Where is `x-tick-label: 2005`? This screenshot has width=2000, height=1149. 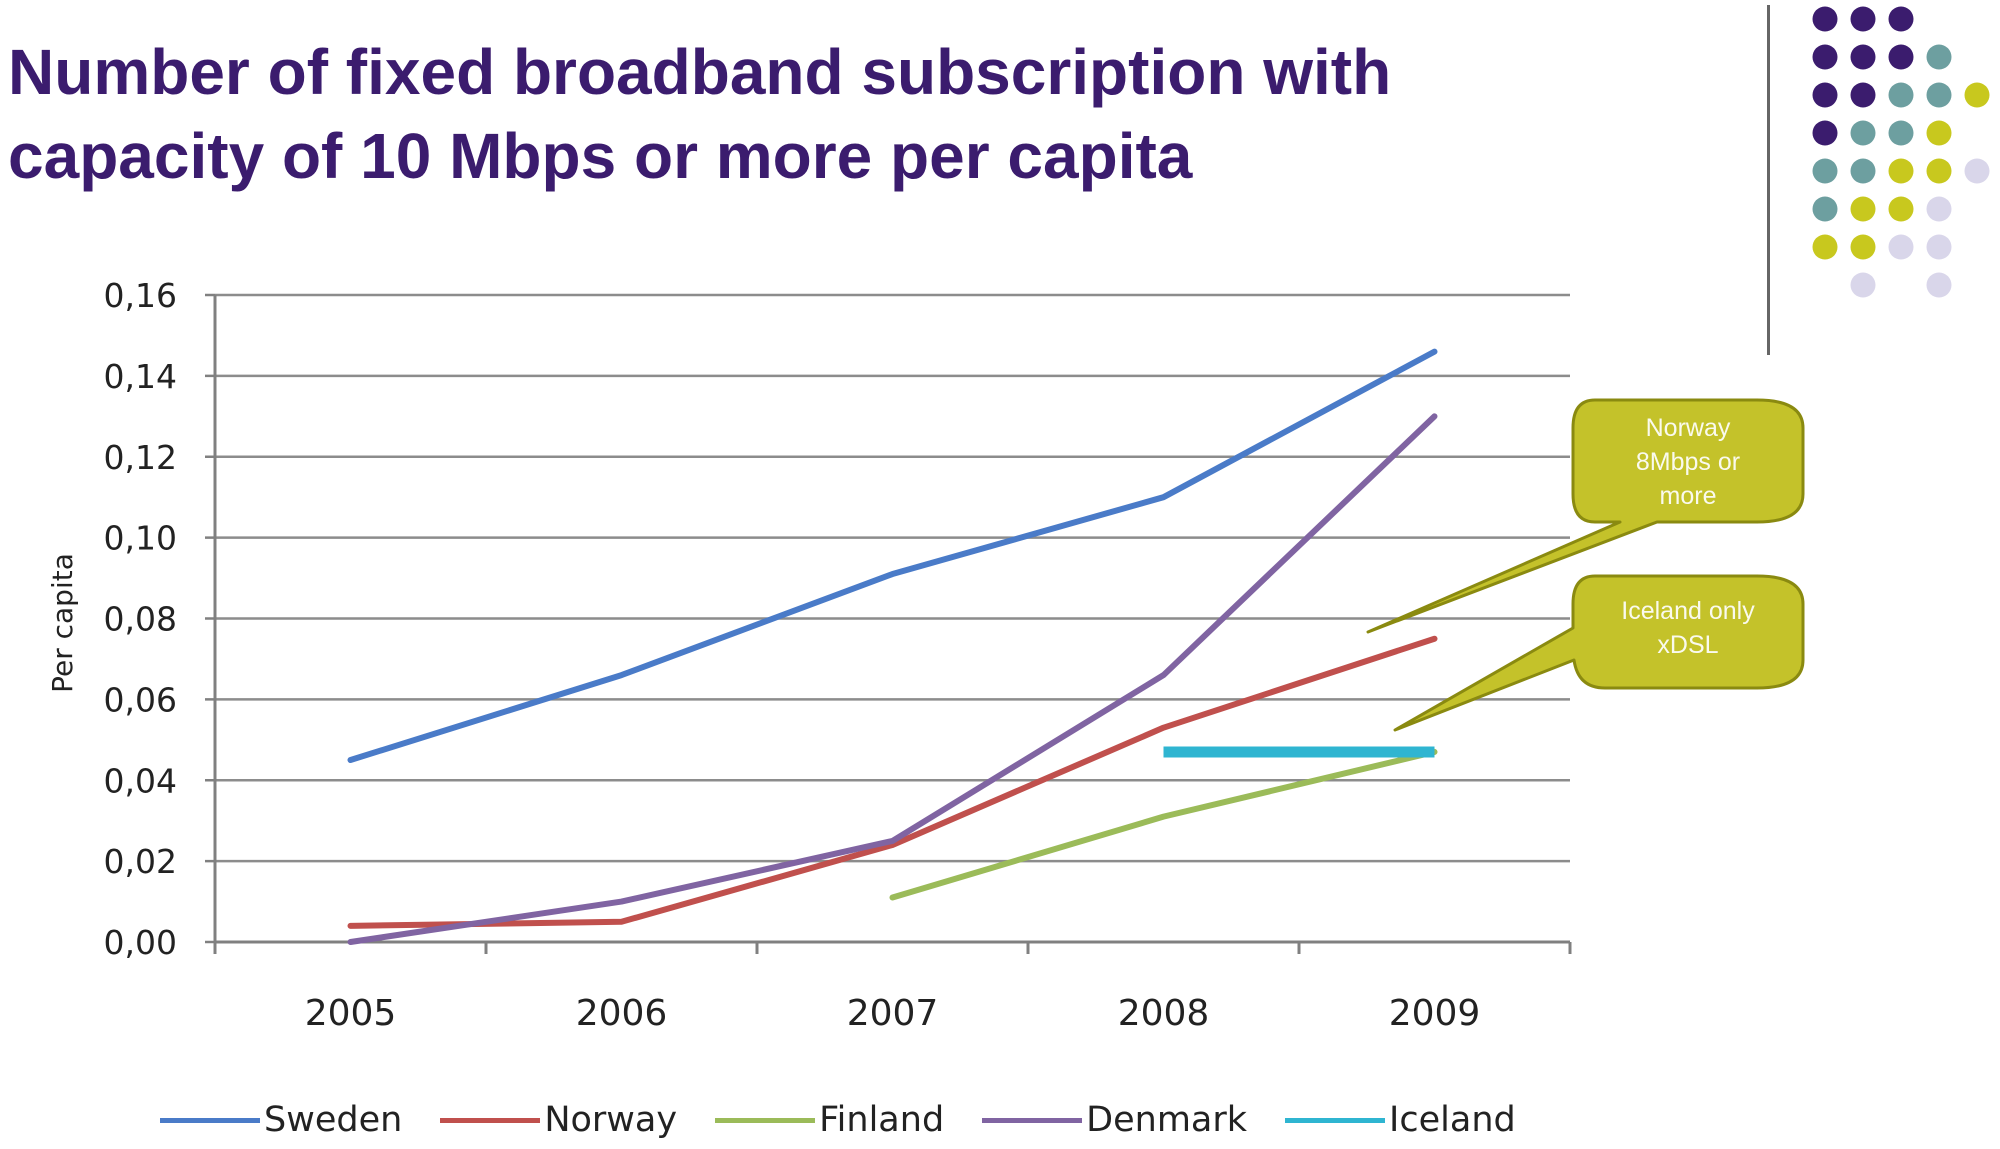 x-tick-label: 2005 is located at coordinates (351, 1013).